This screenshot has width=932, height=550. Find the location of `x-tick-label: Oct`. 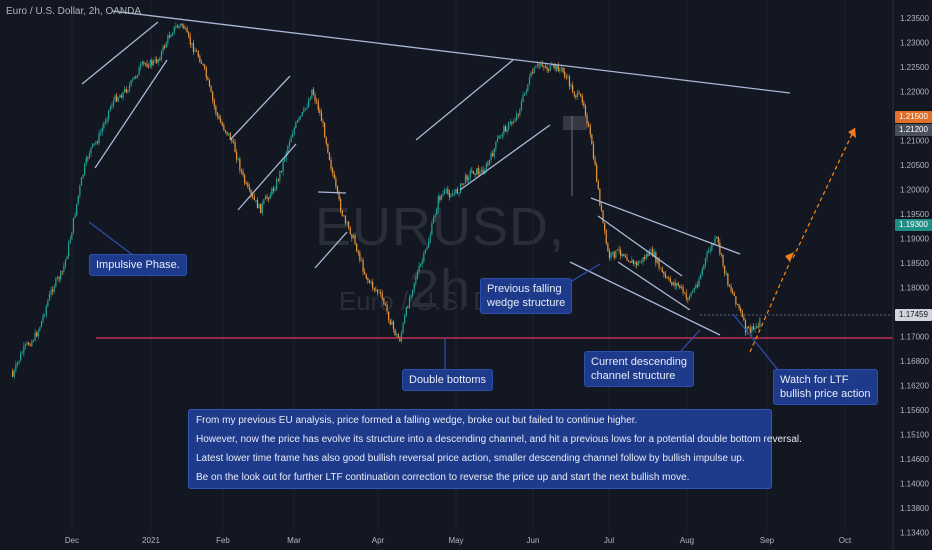

x-tick-label: Oct is located at coordinates (845, 540).